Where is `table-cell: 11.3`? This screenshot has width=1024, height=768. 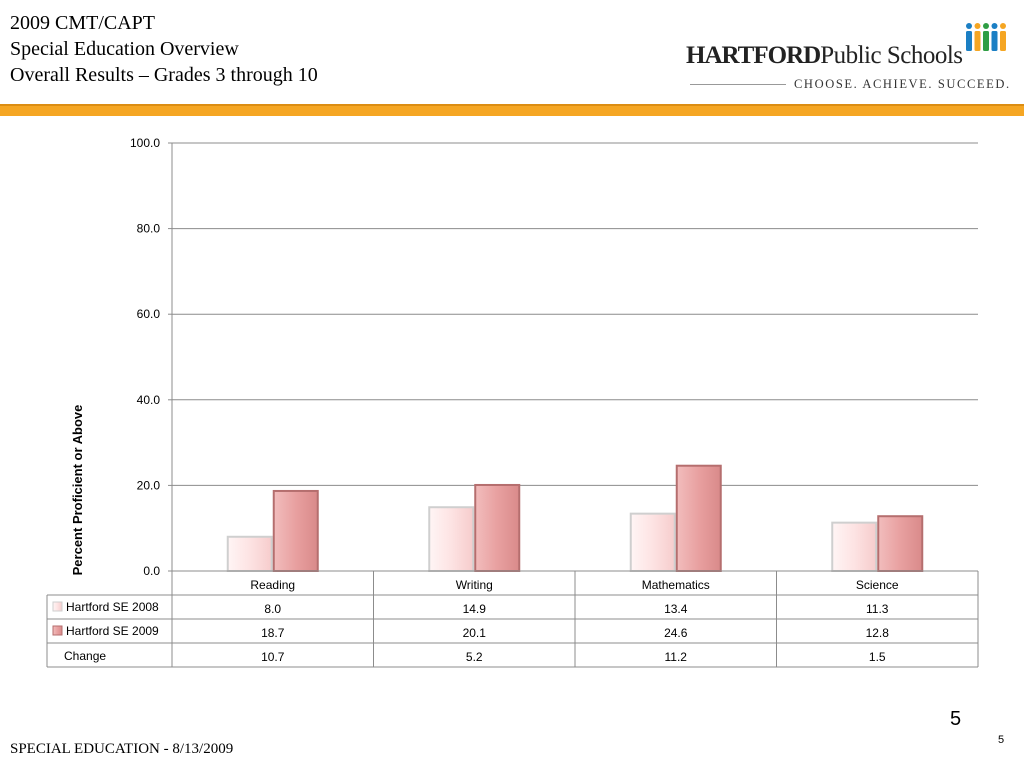
table-cell: 11.3 is located at coordinates (877, 609).